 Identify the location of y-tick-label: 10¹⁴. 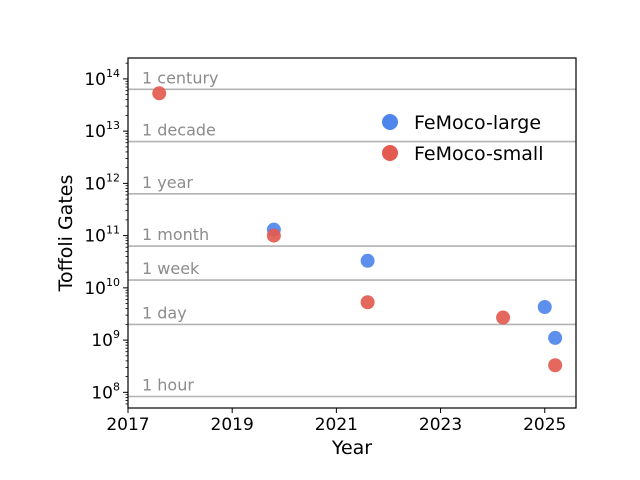
(102, 78).